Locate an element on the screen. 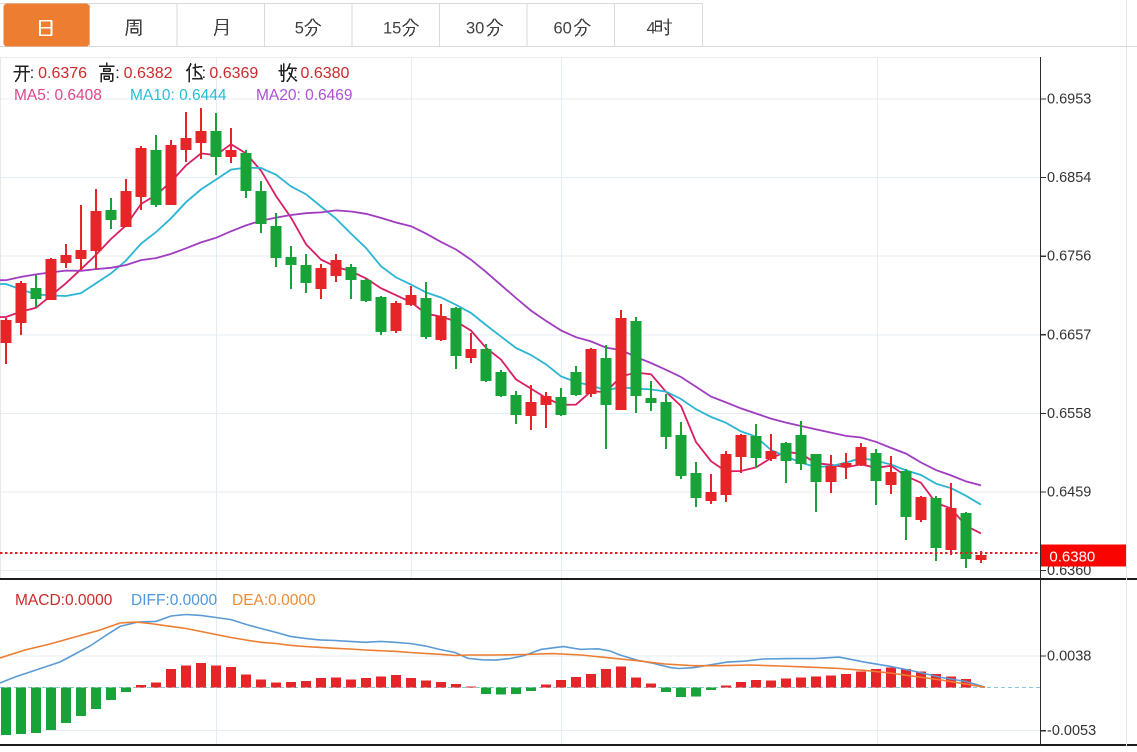  svg-text: -0.0053 is located at coordinates (1071, 731).